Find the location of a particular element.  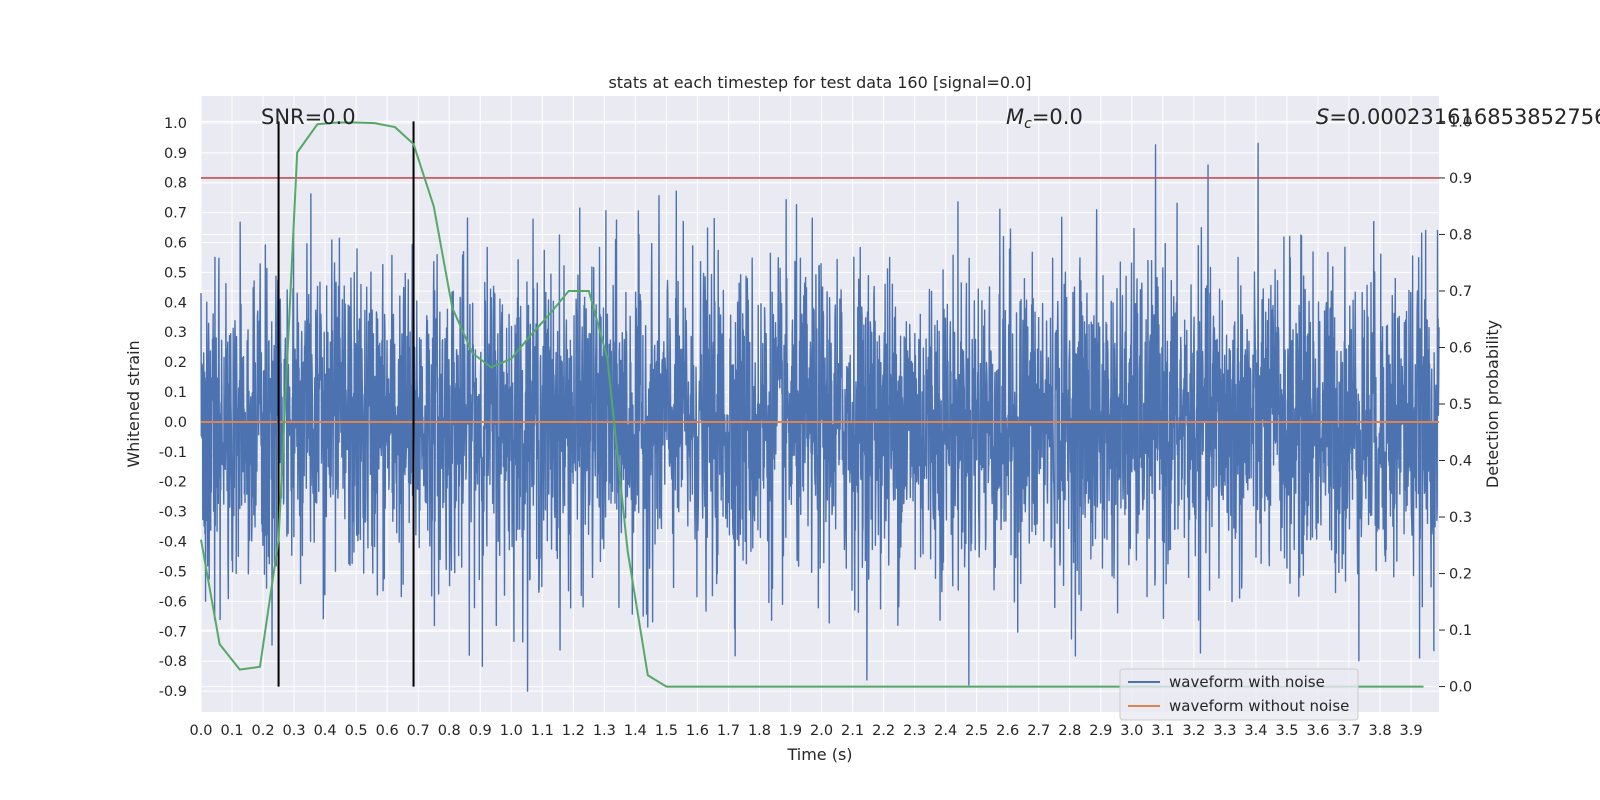

x-tick-label: 1.0 is located at coordinates (511, 731).